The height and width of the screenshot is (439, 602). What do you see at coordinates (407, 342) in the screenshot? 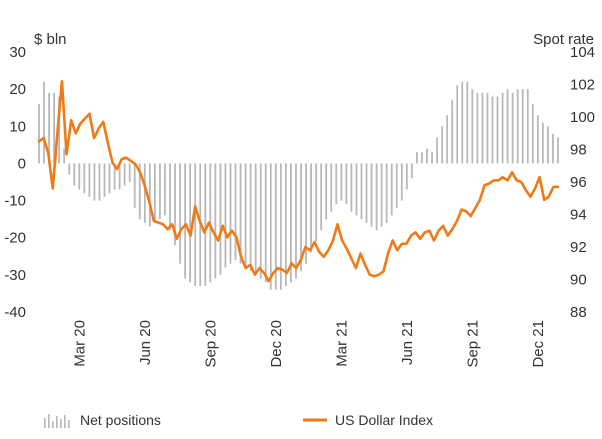
I see `x-tick-label: Jun 21` at bounding box center [407, 342].